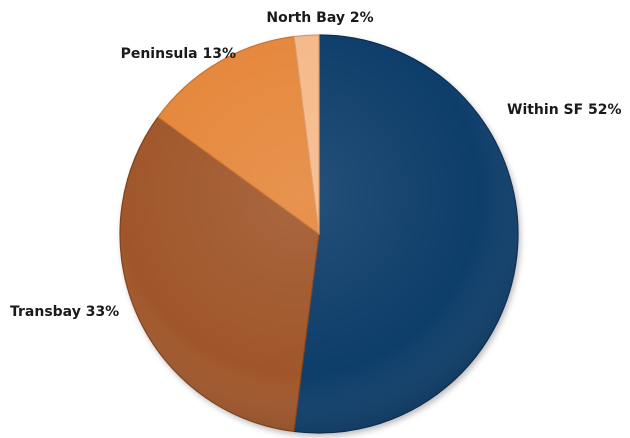 The image size is (630, 438). Describe the element at coordinates (564, 110) in the screenshot. I see `slice-label-within-sf: Within SF 52%` at that location.